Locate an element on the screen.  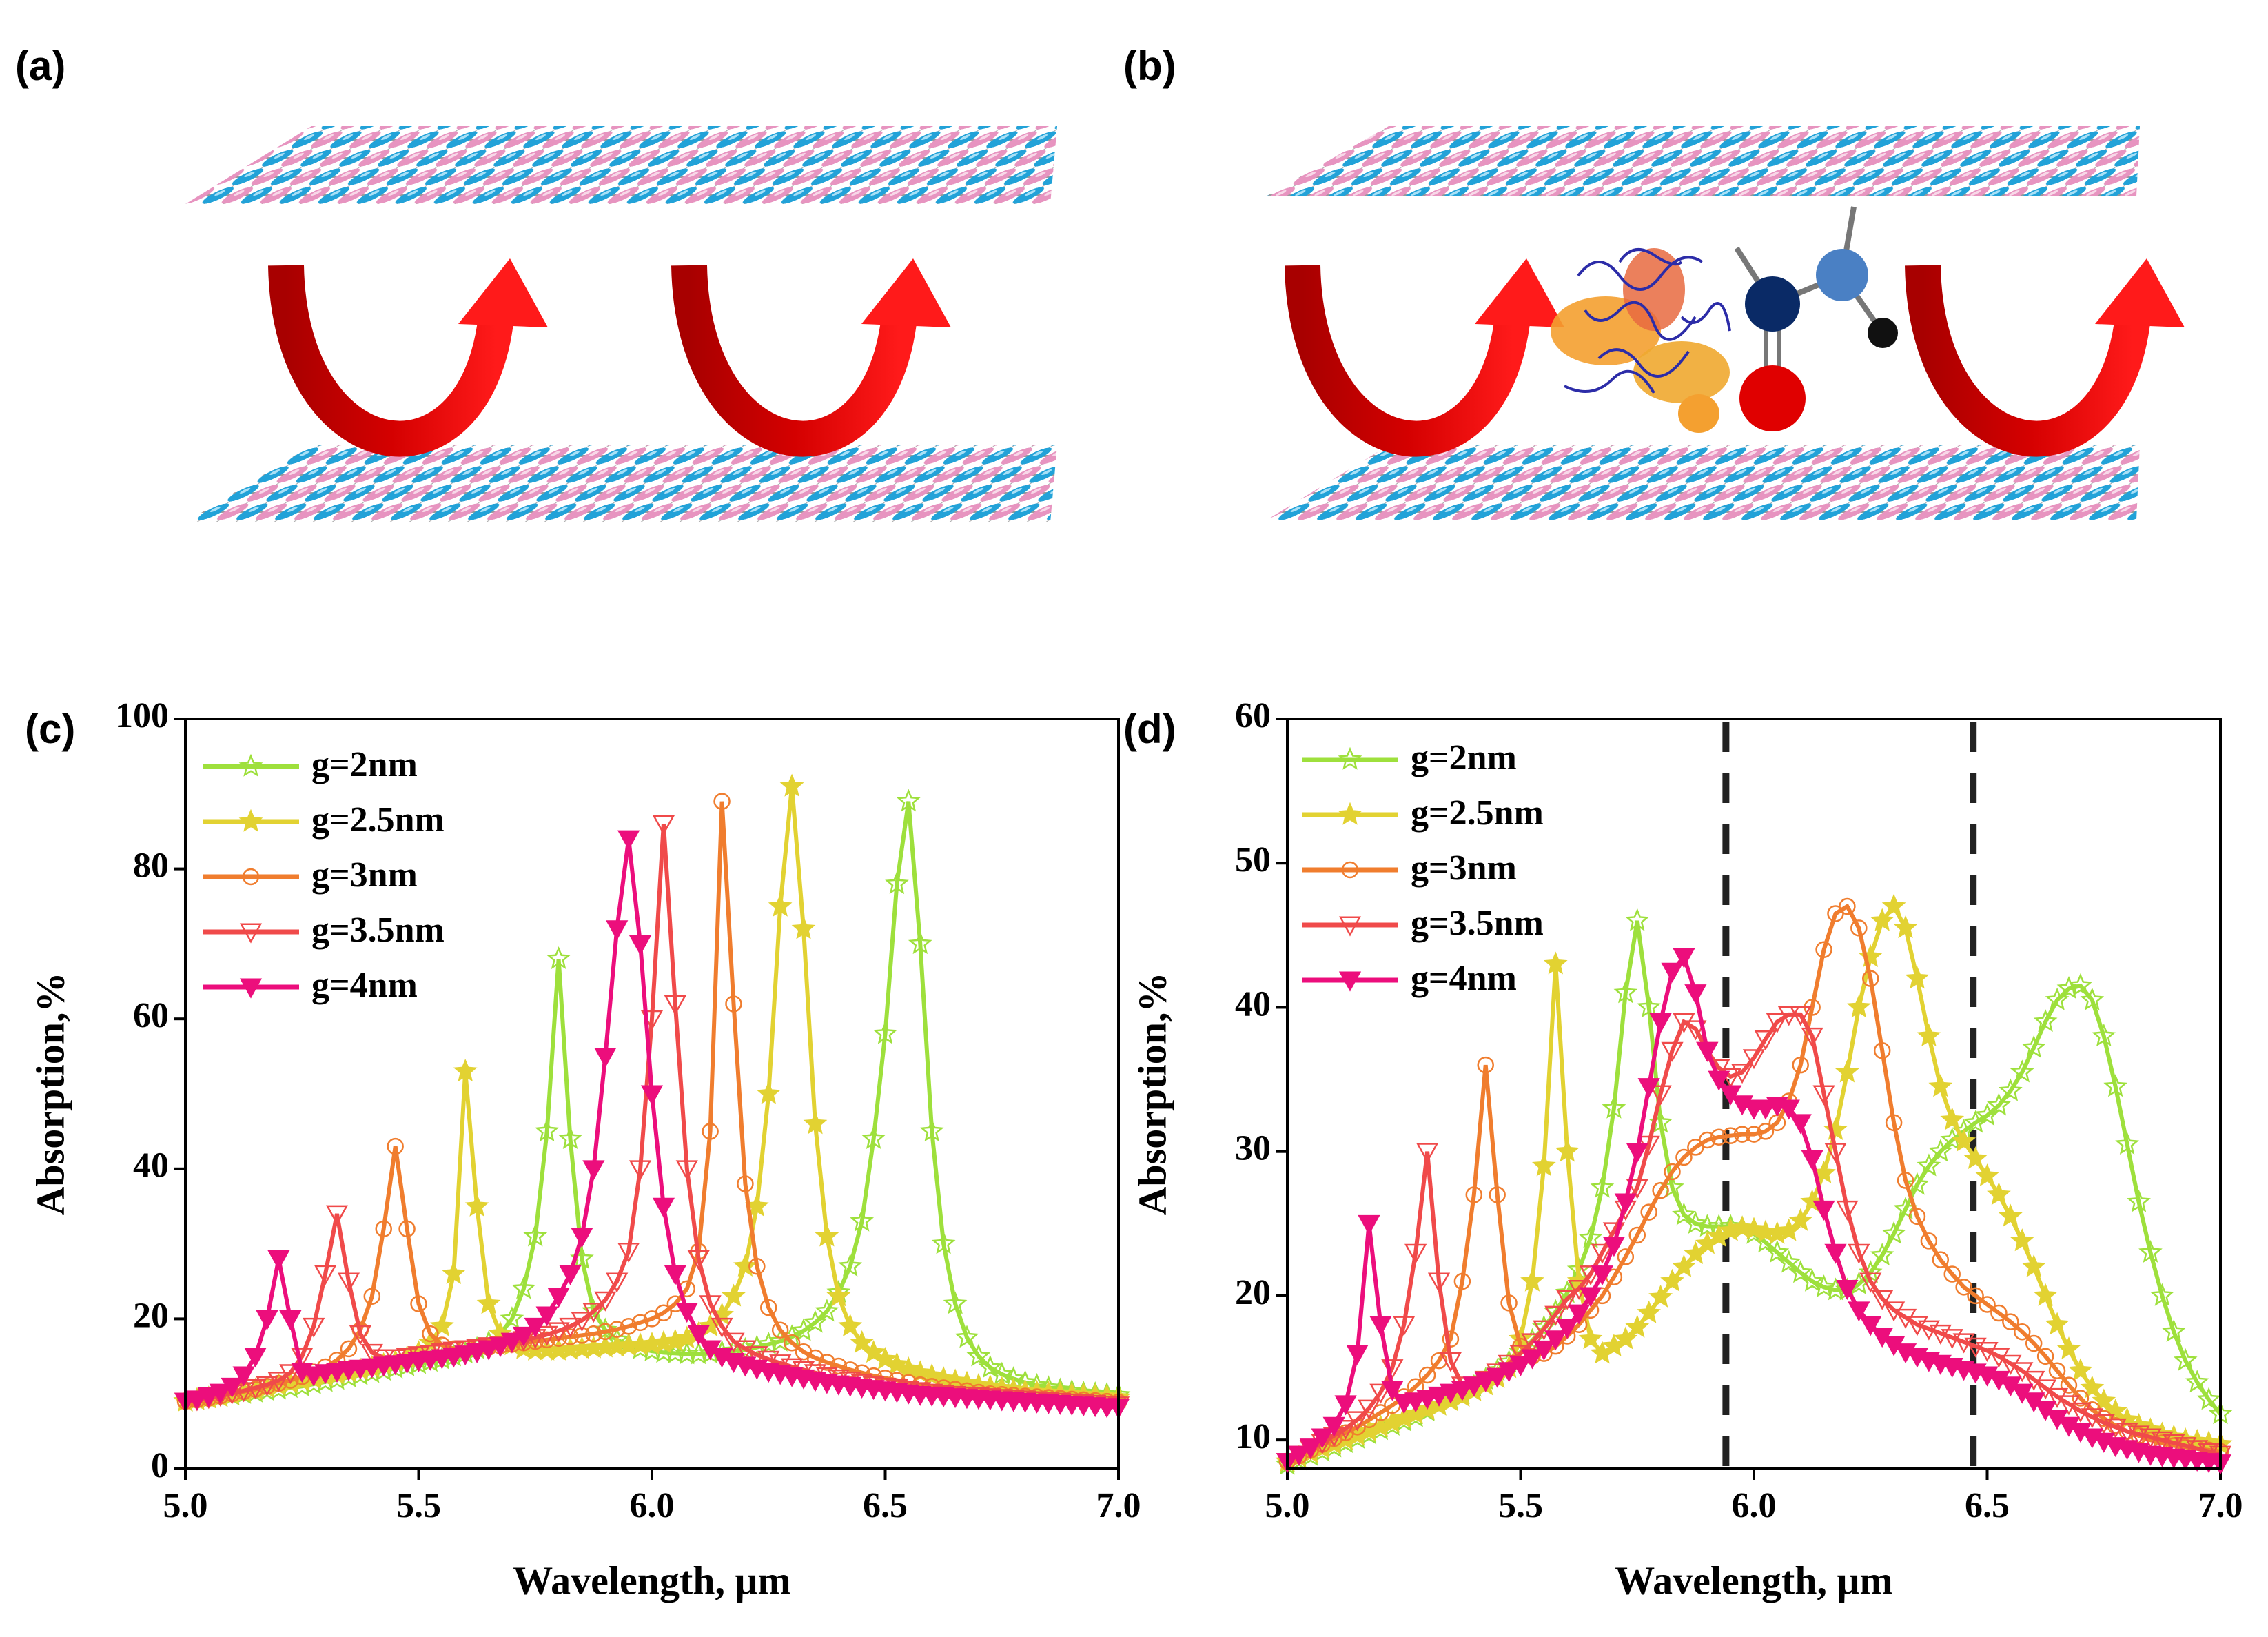
atomic-layer is located at coordinates (1703, 482).